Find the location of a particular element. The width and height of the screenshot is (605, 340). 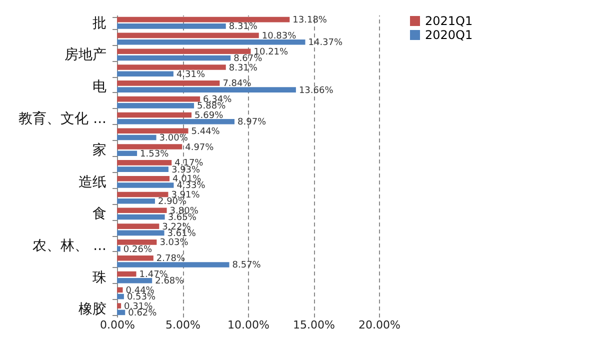

x-tick-label: 20.00% is located at coordinates (379, 325).